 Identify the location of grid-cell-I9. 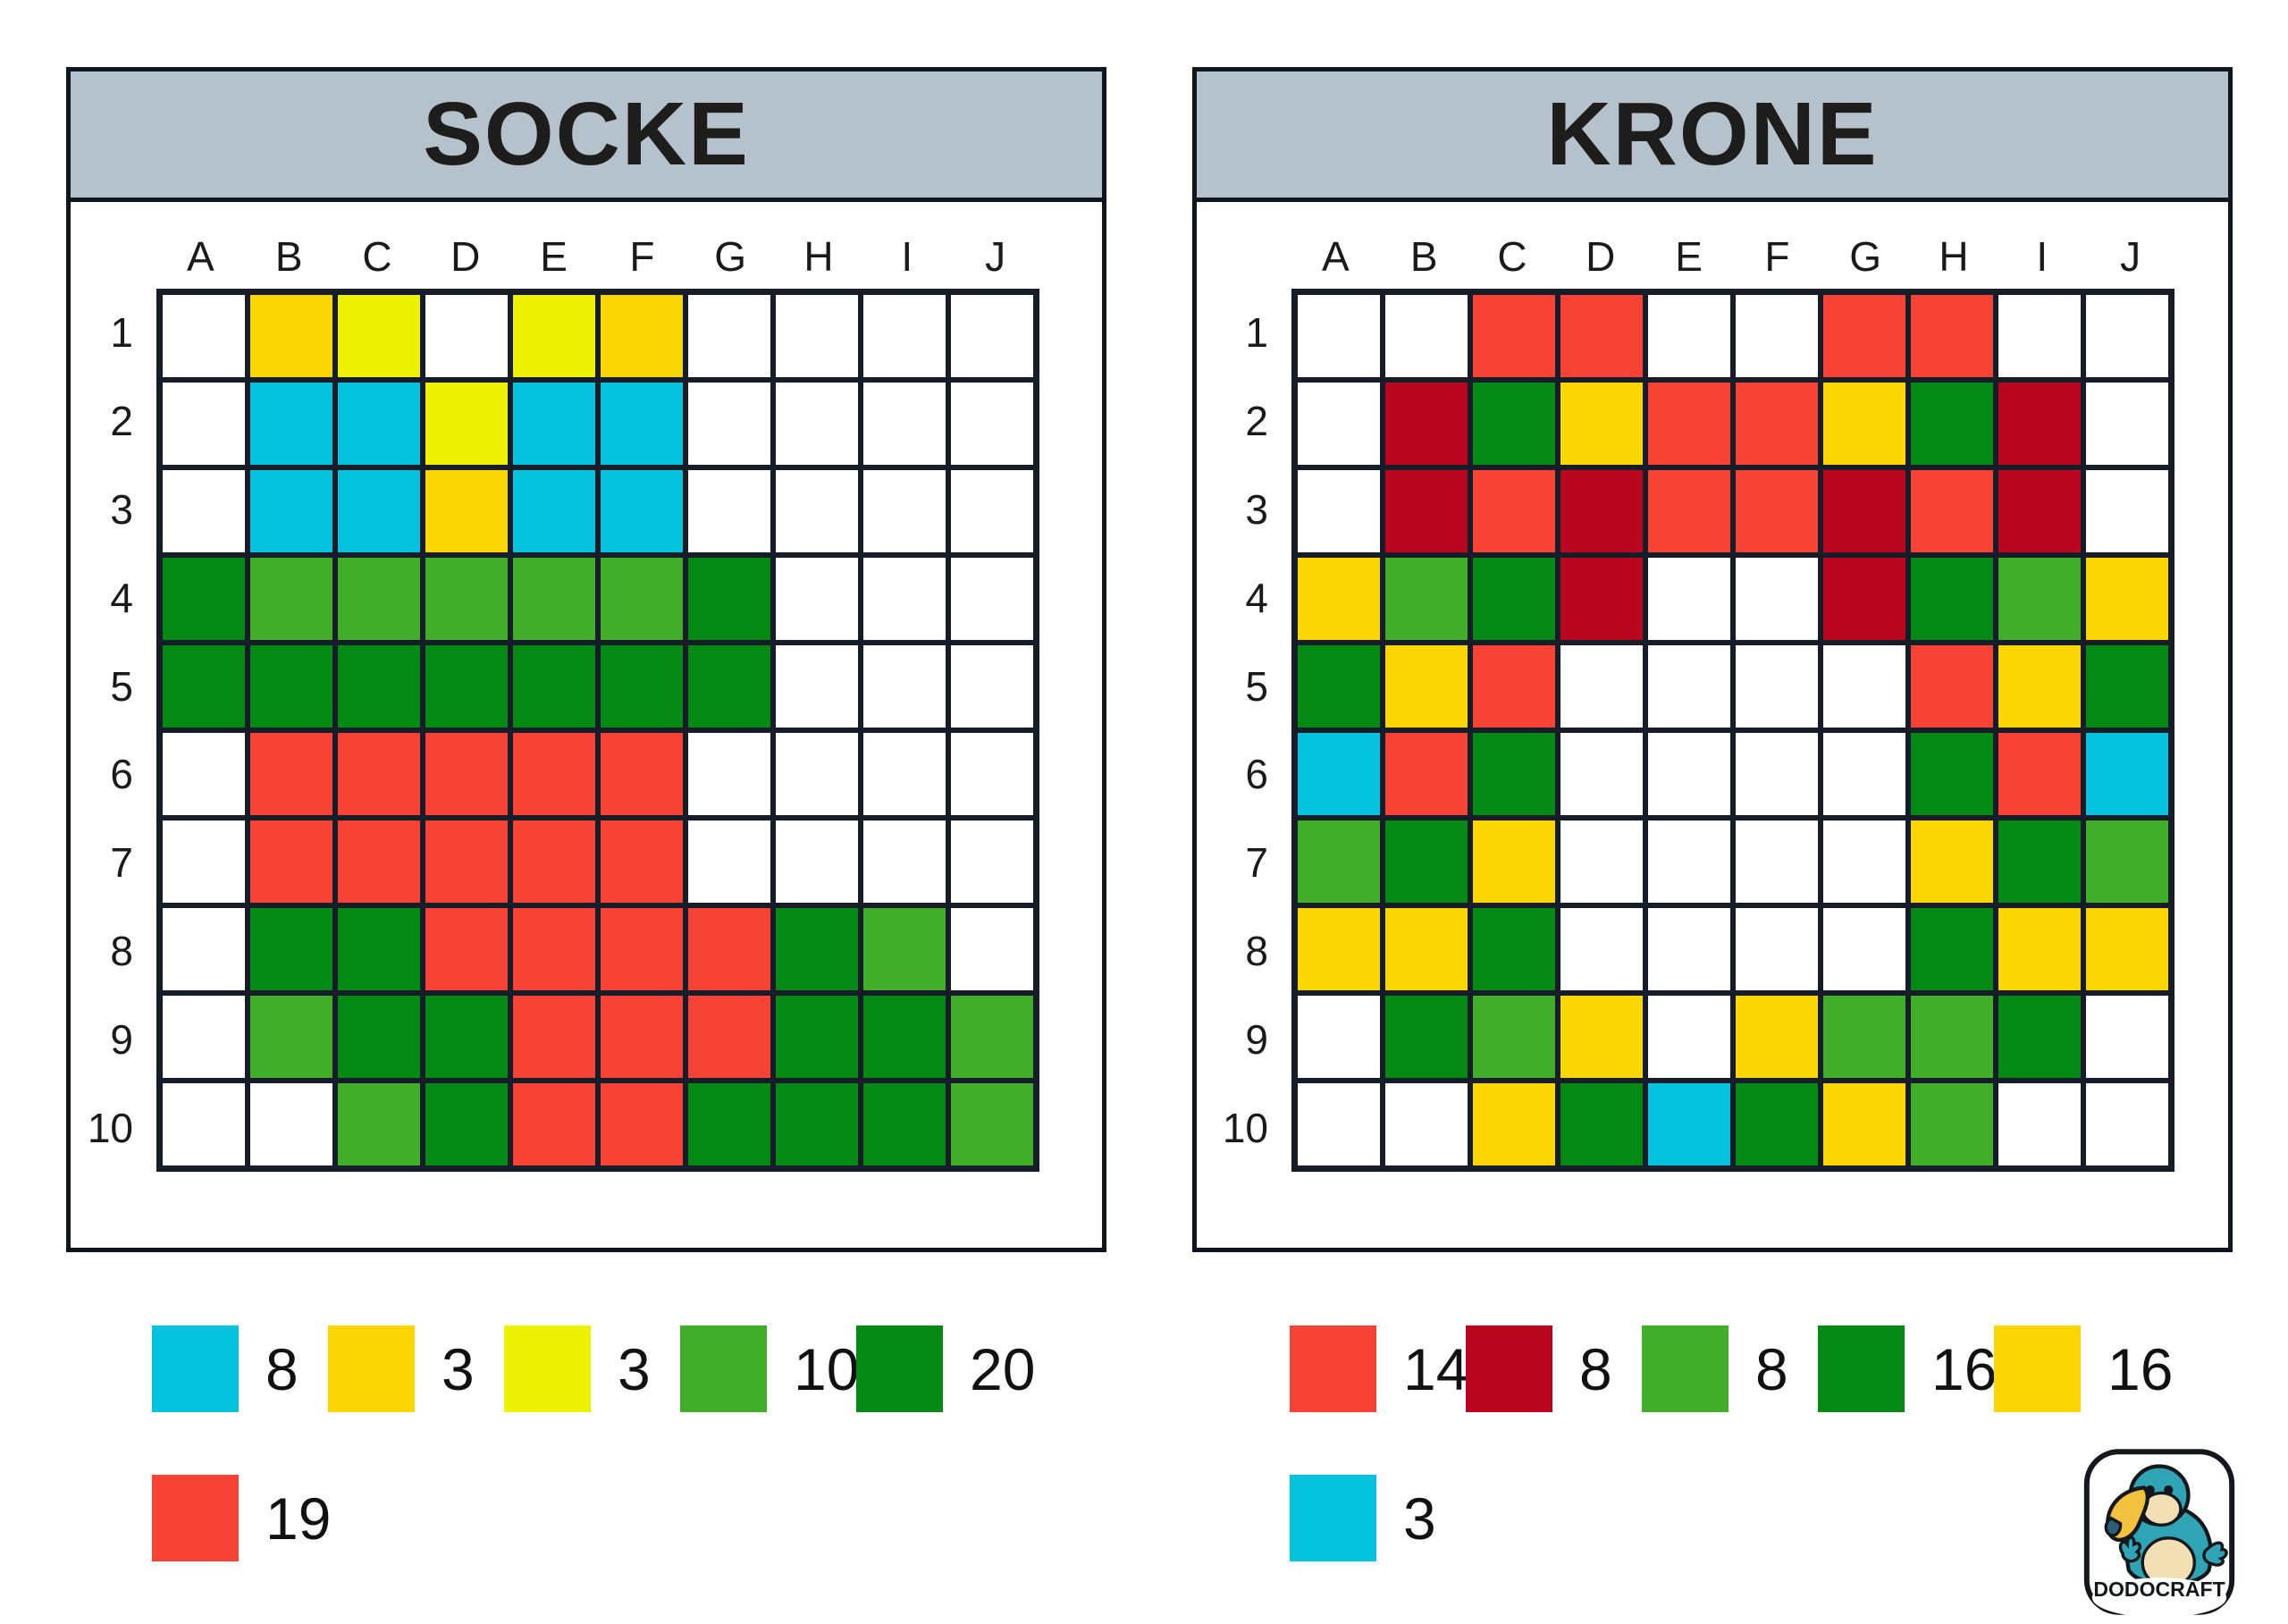
(2040, 1037).